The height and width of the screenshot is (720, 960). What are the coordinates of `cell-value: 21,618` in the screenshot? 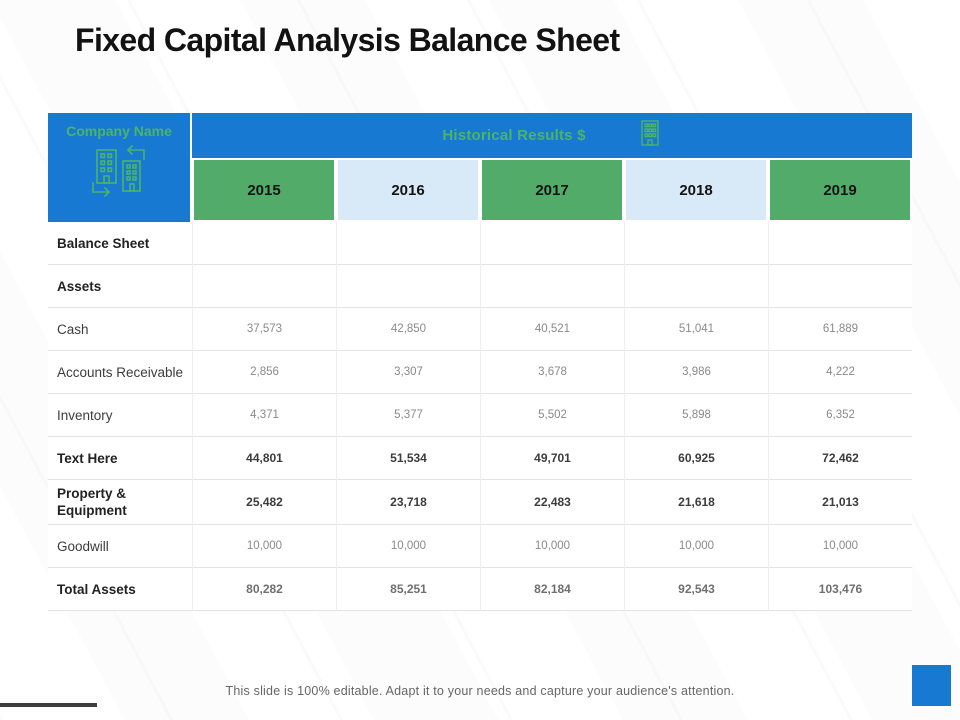 It's located at (696, 502).